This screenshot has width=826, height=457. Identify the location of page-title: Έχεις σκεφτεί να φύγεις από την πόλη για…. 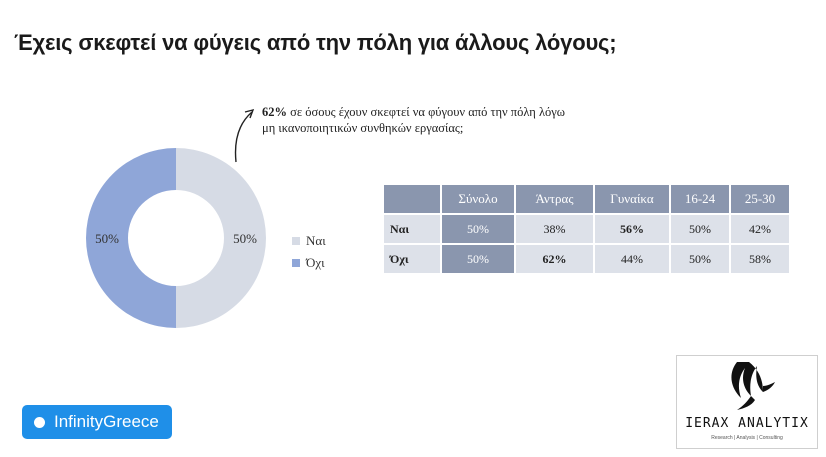
(315, 42).